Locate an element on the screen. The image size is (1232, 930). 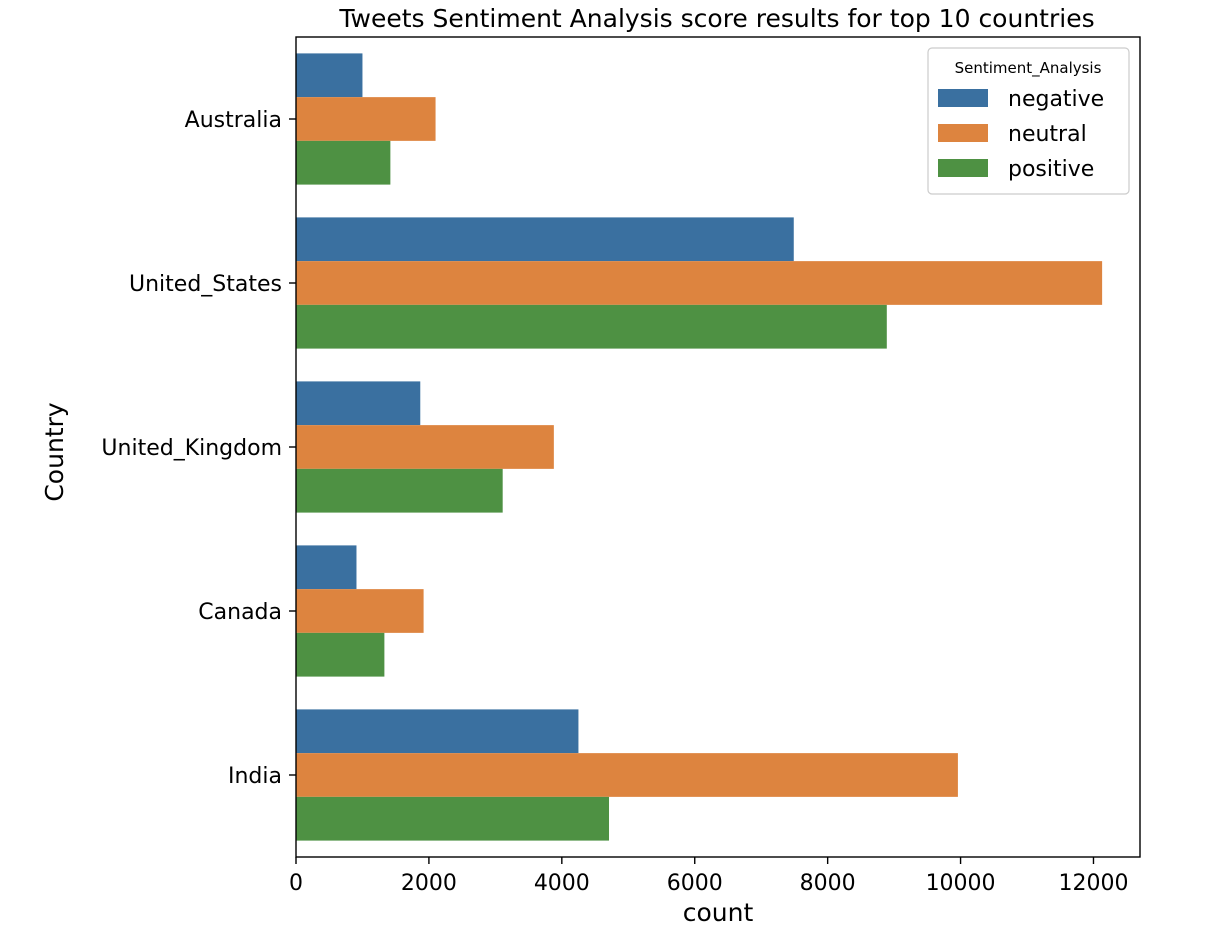
y-tick-label: United_Kingdom is located at coordinates (191, 448).